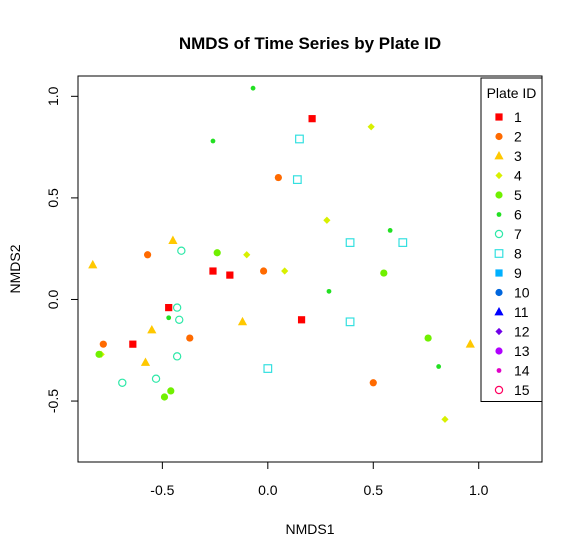 This screenshot has height=559, width=583. Describe the element at coordinates (518, 156) in the screenshot. I see `legend-label-3: 3` at that location.